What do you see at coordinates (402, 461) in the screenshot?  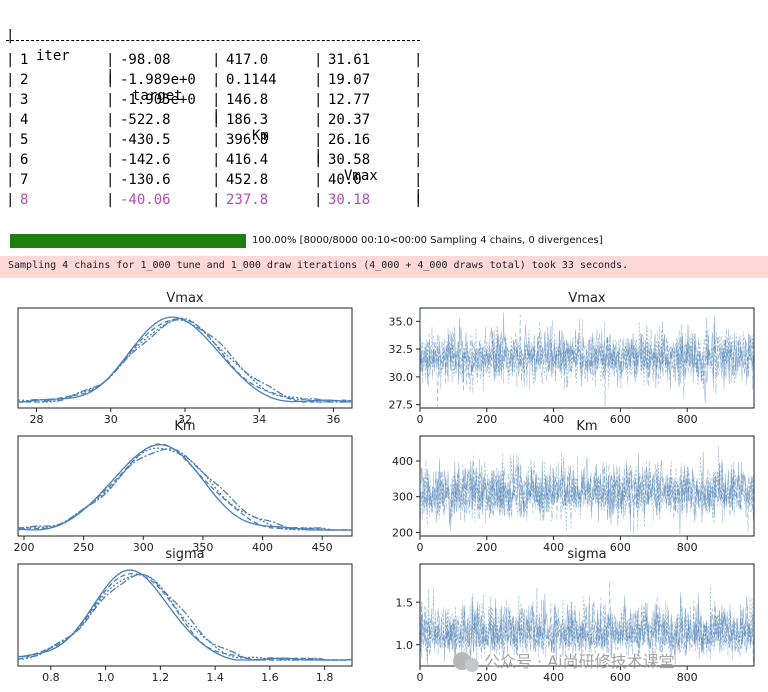 I see `y-tick-label: 400` at bounding box center [402, 461].